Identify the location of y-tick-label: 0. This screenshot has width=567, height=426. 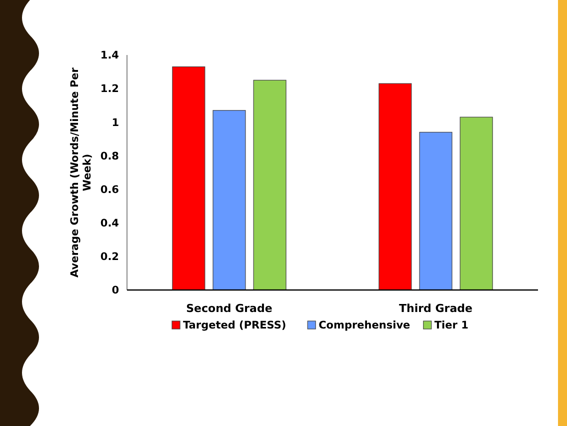
(115, 290).